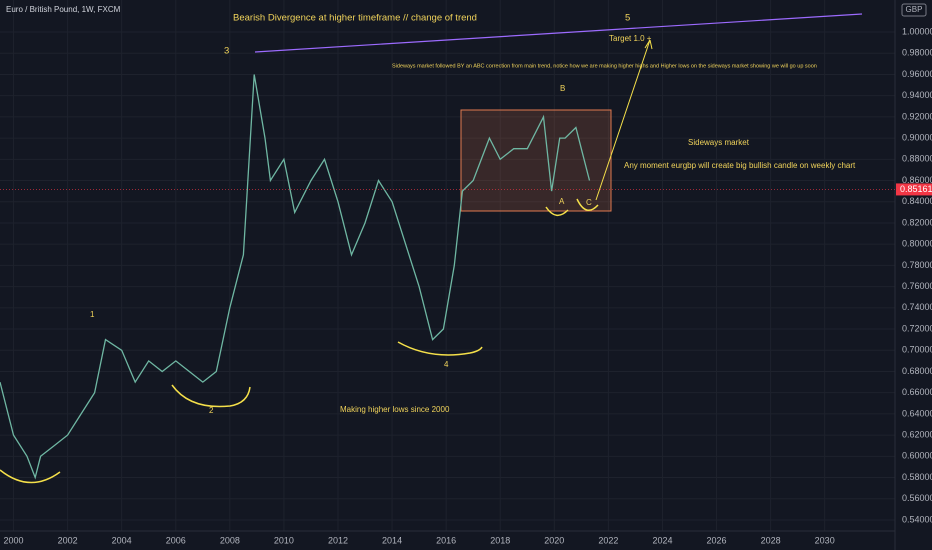 The height and width of the screenshot is (550, 932). Describe the element at coordinates (446, 364) in the screenshot. I see `annotation: 4` at that location.